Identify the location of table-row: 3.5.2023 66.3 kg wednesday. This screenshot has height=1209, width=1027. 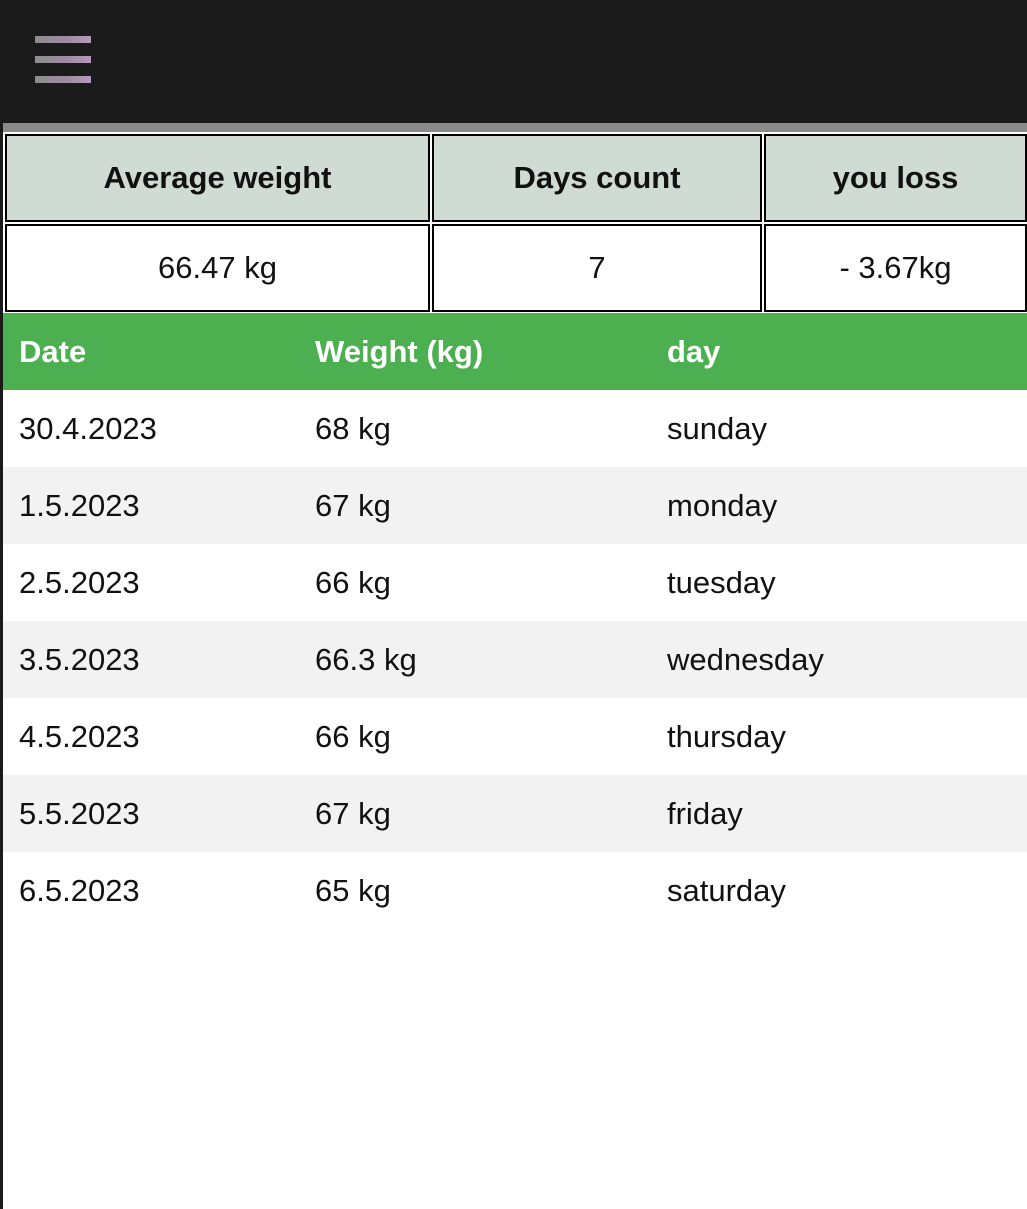
(515, 659).